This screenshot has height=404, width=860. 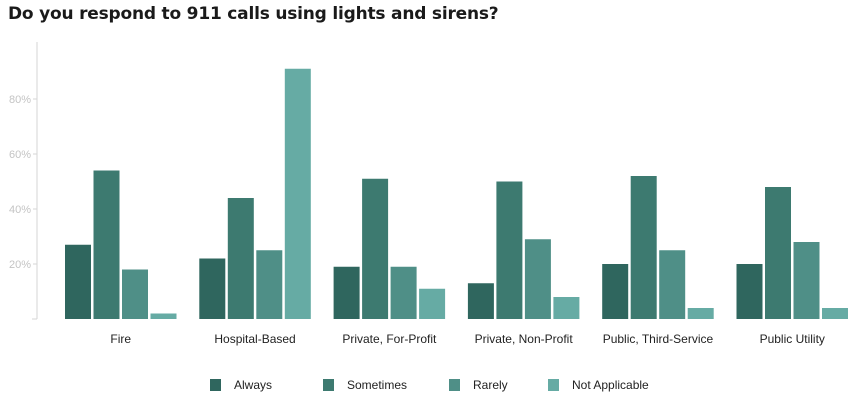 I want to click on y-tick-label: 80%, so click(x=20, y=100).